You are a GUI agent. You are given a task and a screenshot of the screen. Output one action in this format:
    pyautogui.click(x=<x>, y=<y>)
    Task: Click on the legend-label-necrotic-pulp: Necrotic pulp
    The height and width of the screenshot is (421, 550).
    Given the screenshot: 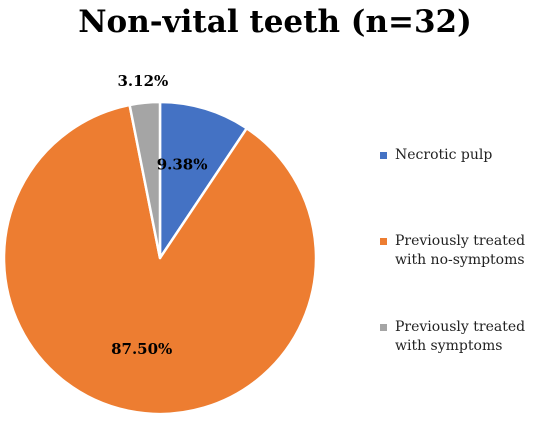 What is the action you would take?
    pyautogui.click(x=444, y=155)
    